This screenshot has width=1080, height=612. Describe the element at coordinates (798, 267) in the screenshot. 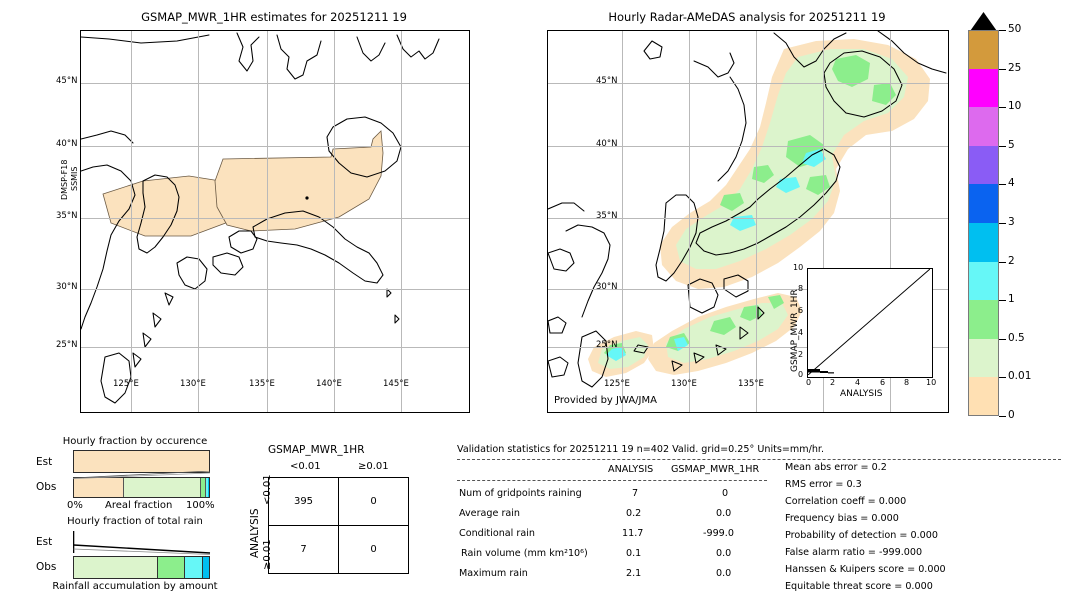

I see `scatter-ytick-10: 10` at that location.